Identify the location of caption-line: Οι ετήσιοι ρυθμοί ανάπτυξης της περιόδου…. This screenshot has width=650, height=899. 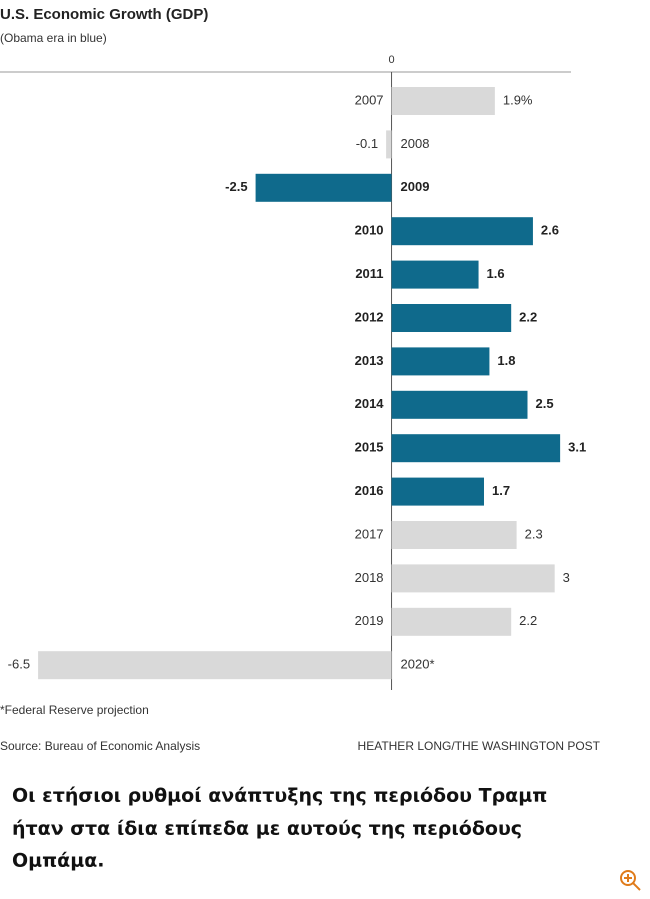
(279, 796).